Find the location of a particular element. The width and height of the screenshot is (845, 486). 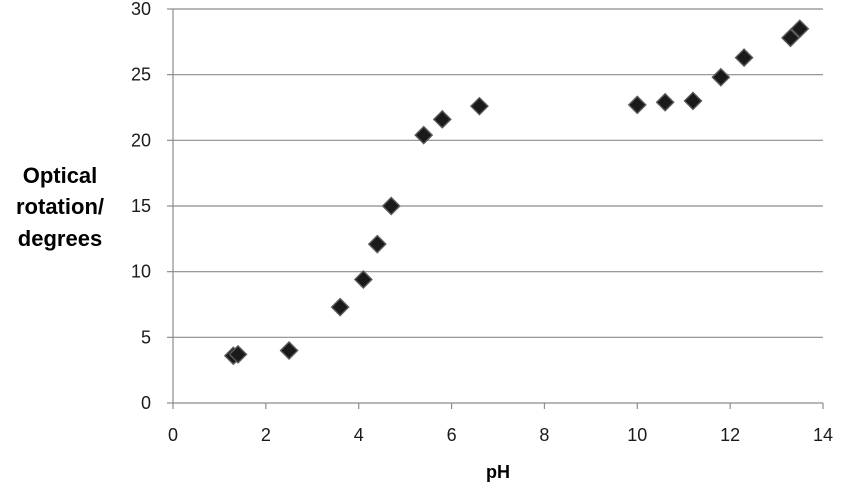

y-axis-ticks: 0 5 10 15 20 25 30 is located at coordinates (152, 206).